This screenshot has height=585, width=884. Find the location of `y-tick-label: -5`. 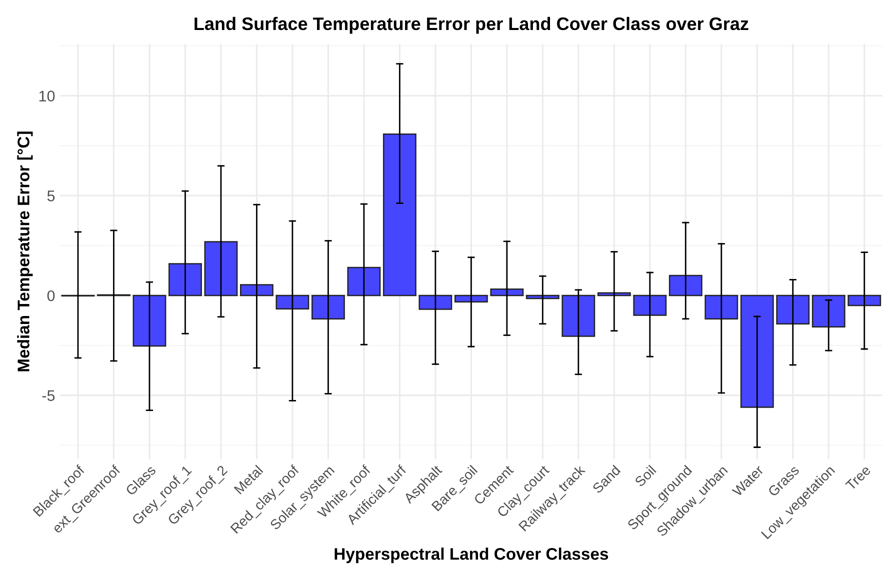

y-tick-label: -5 is located at coordinates (48, 396).